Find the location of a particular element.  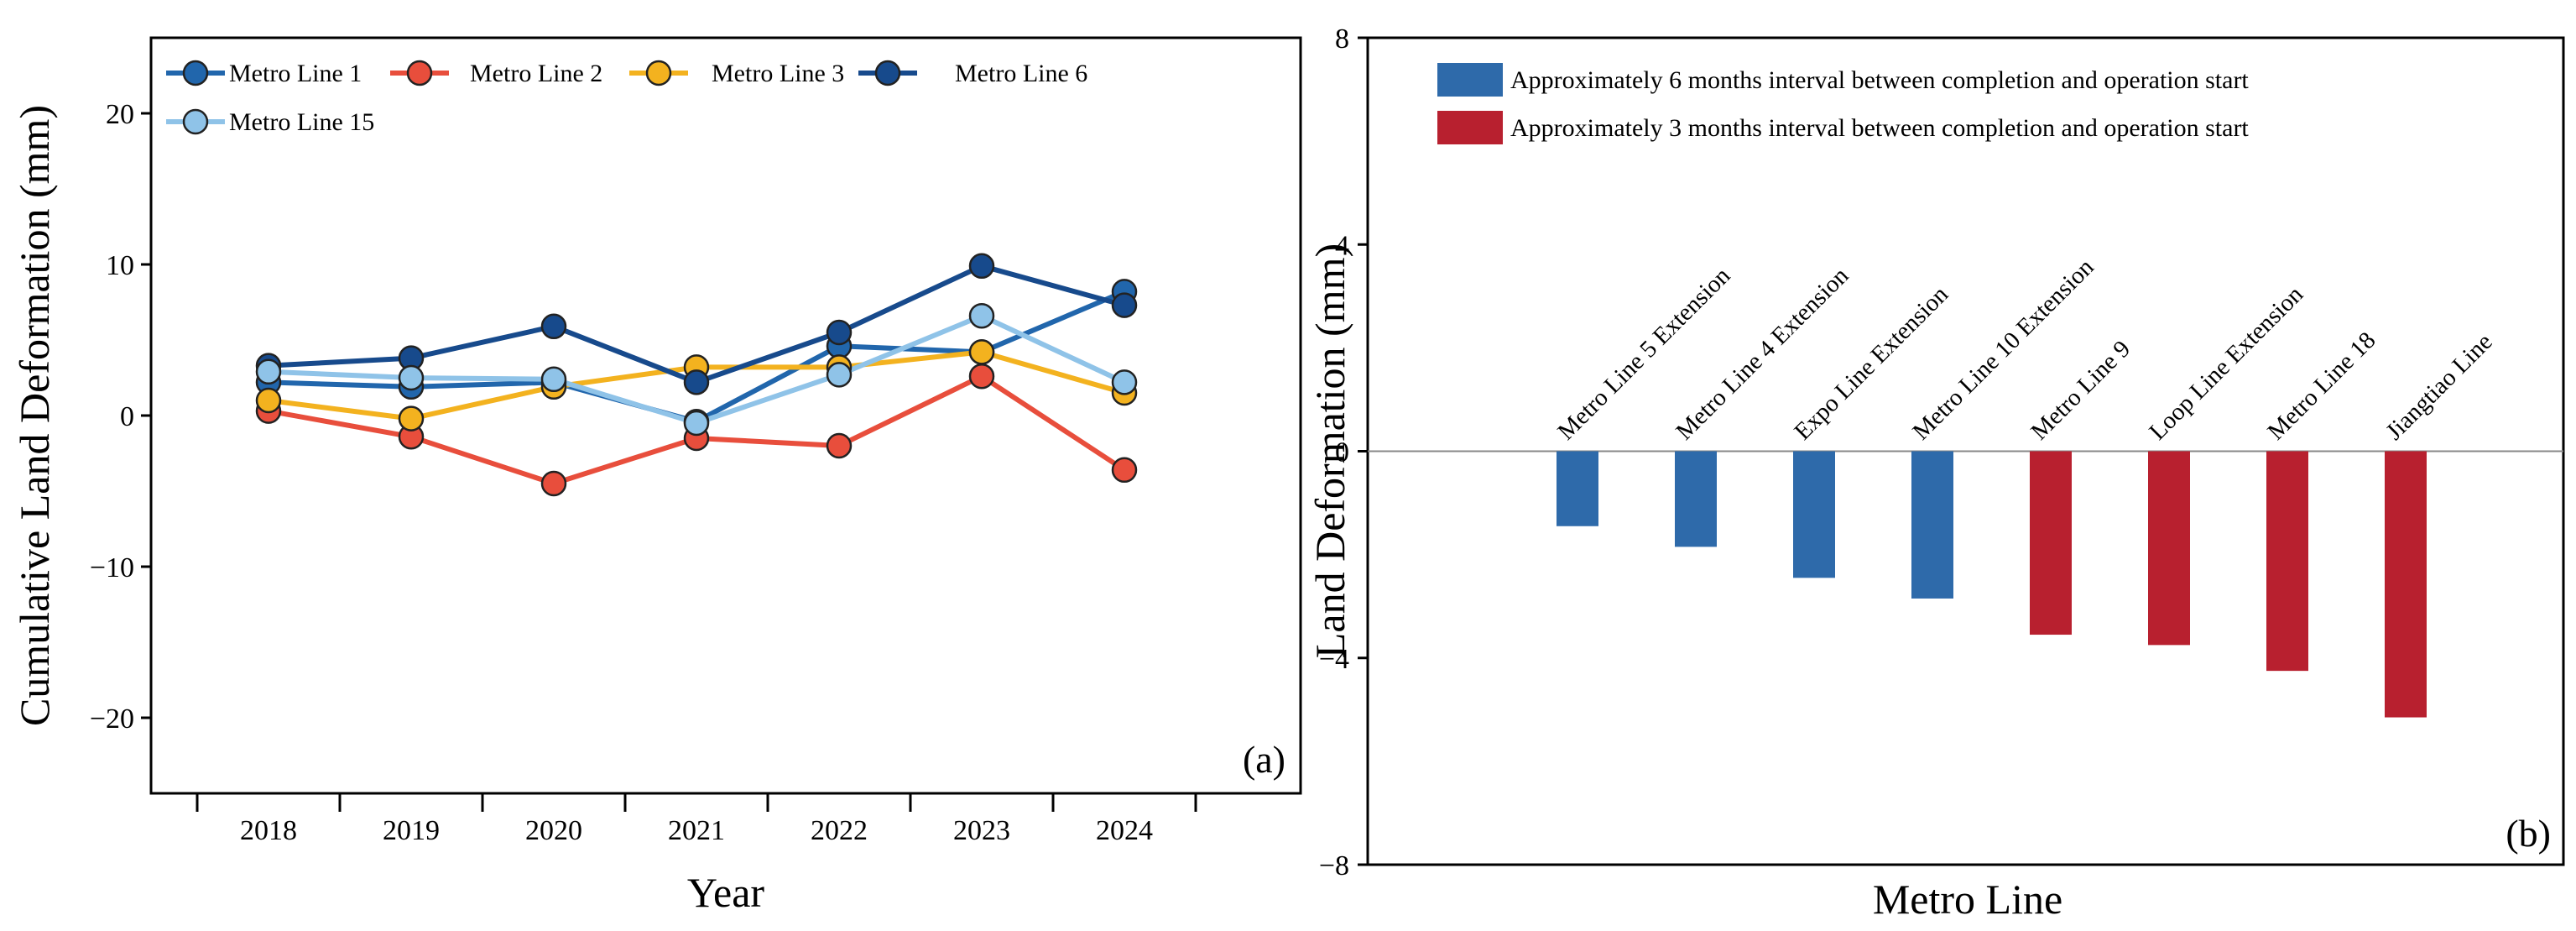

y-tick-label-b: 8 is located at coordinates (1342, 39).